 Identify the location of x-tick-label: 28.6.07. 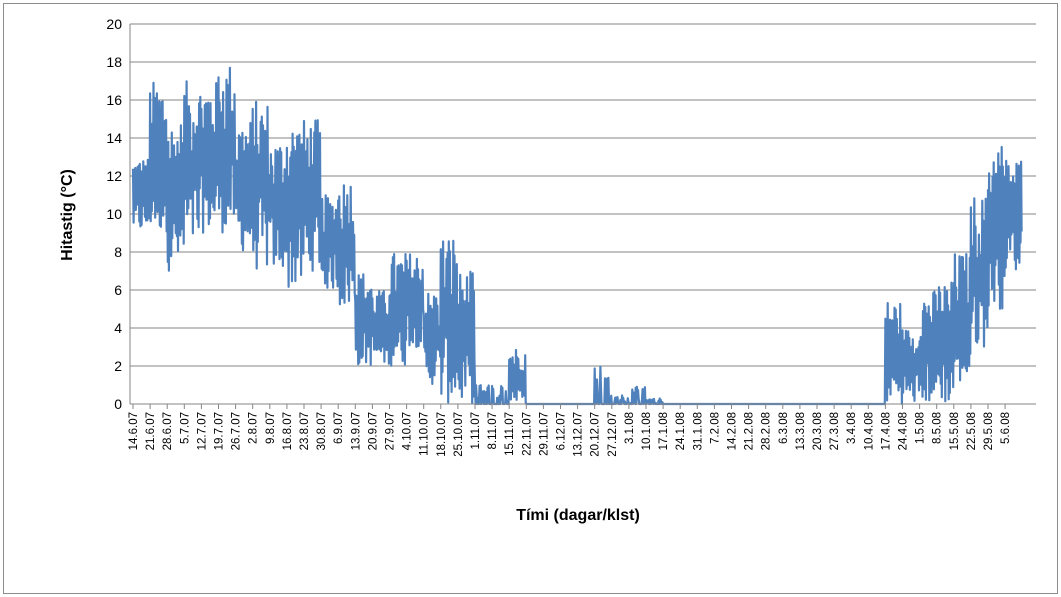
(168, 431).